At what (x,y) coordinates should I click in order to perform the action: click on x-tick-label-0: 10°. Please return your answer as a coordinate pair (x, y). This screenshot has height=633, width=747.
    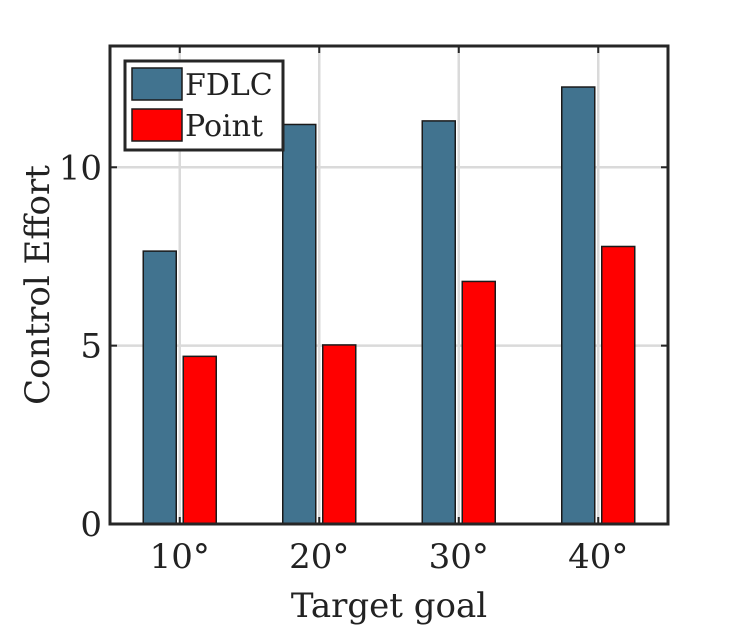
    Looking at the image, I should click on (180, 557).